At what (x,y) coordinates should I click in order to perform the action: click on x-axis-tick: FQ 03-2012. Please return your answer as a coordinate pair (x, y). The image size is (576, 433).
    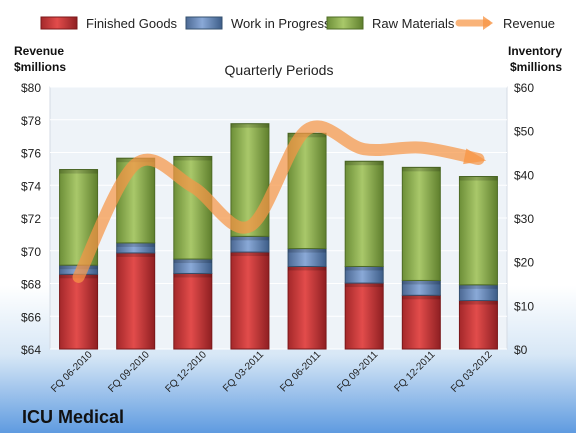
    Looking at the image, I should click on (472, 372).